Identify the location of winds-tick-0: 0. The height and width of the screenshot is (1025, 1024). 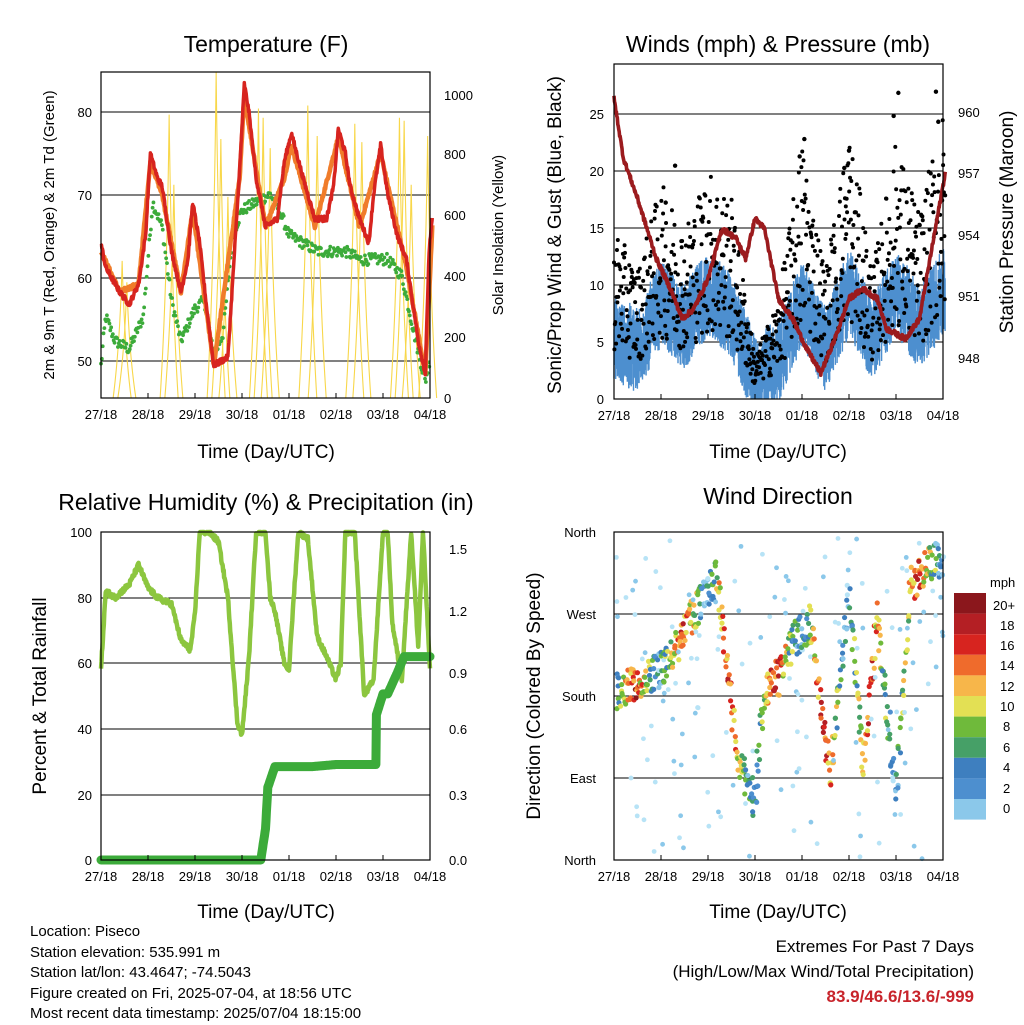
(600, 399).